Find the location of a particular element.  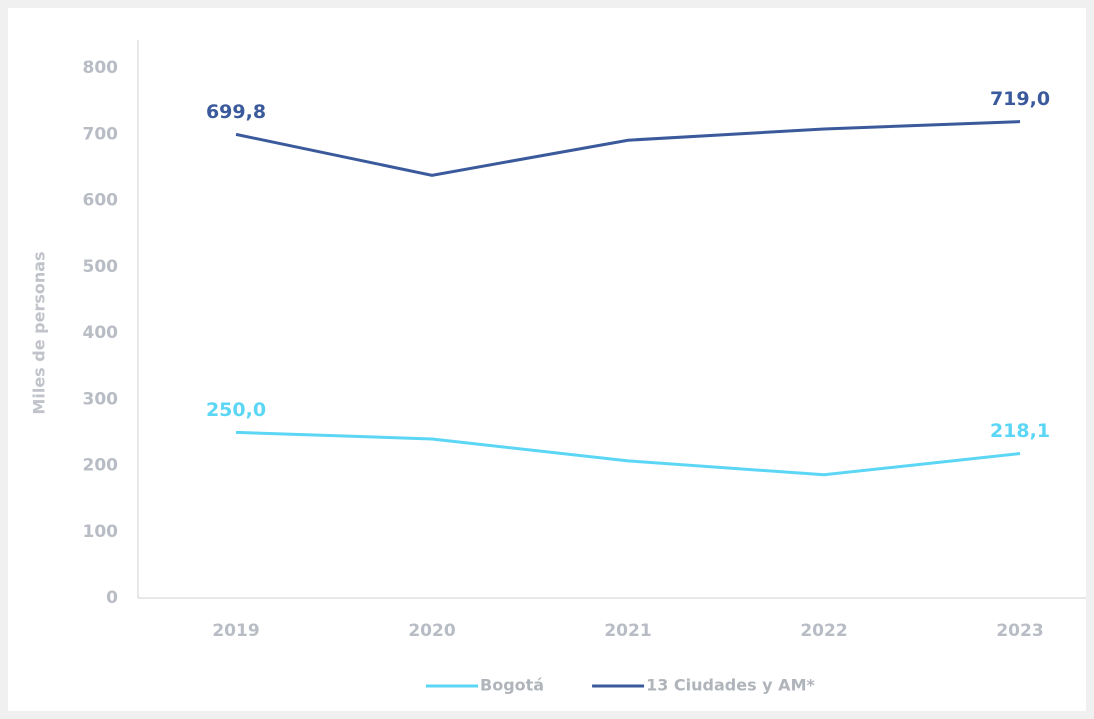

legend-label: 13 Ciudades y AM* is located at coordinates (730, 685).